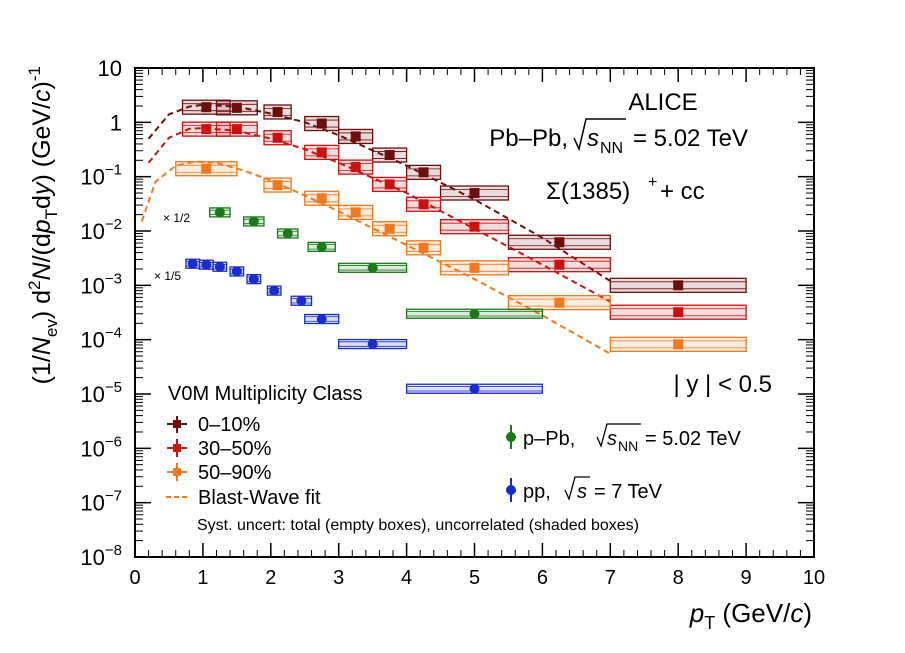 The width and height of the screenshot is (905, 653). Describe the element at coordinates (101, 176) in the screenshot. I see `y-tick-label: 10⁻¹` at that location.